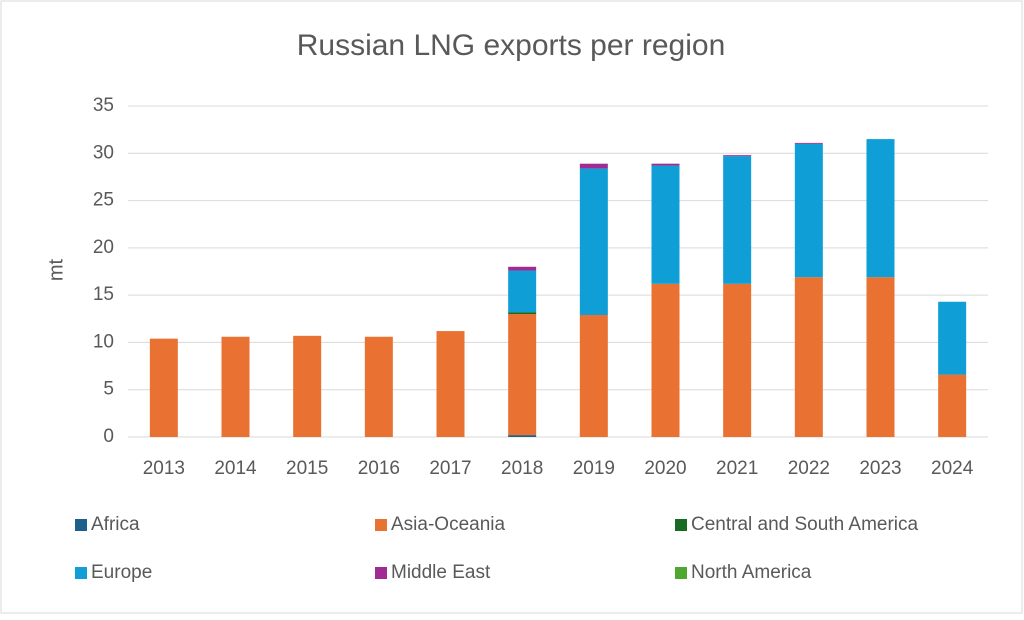 The width and height of the screenshot is (1024, 620). I want to click on chart-title: Russian LNG exports per region, so click(511, 45).